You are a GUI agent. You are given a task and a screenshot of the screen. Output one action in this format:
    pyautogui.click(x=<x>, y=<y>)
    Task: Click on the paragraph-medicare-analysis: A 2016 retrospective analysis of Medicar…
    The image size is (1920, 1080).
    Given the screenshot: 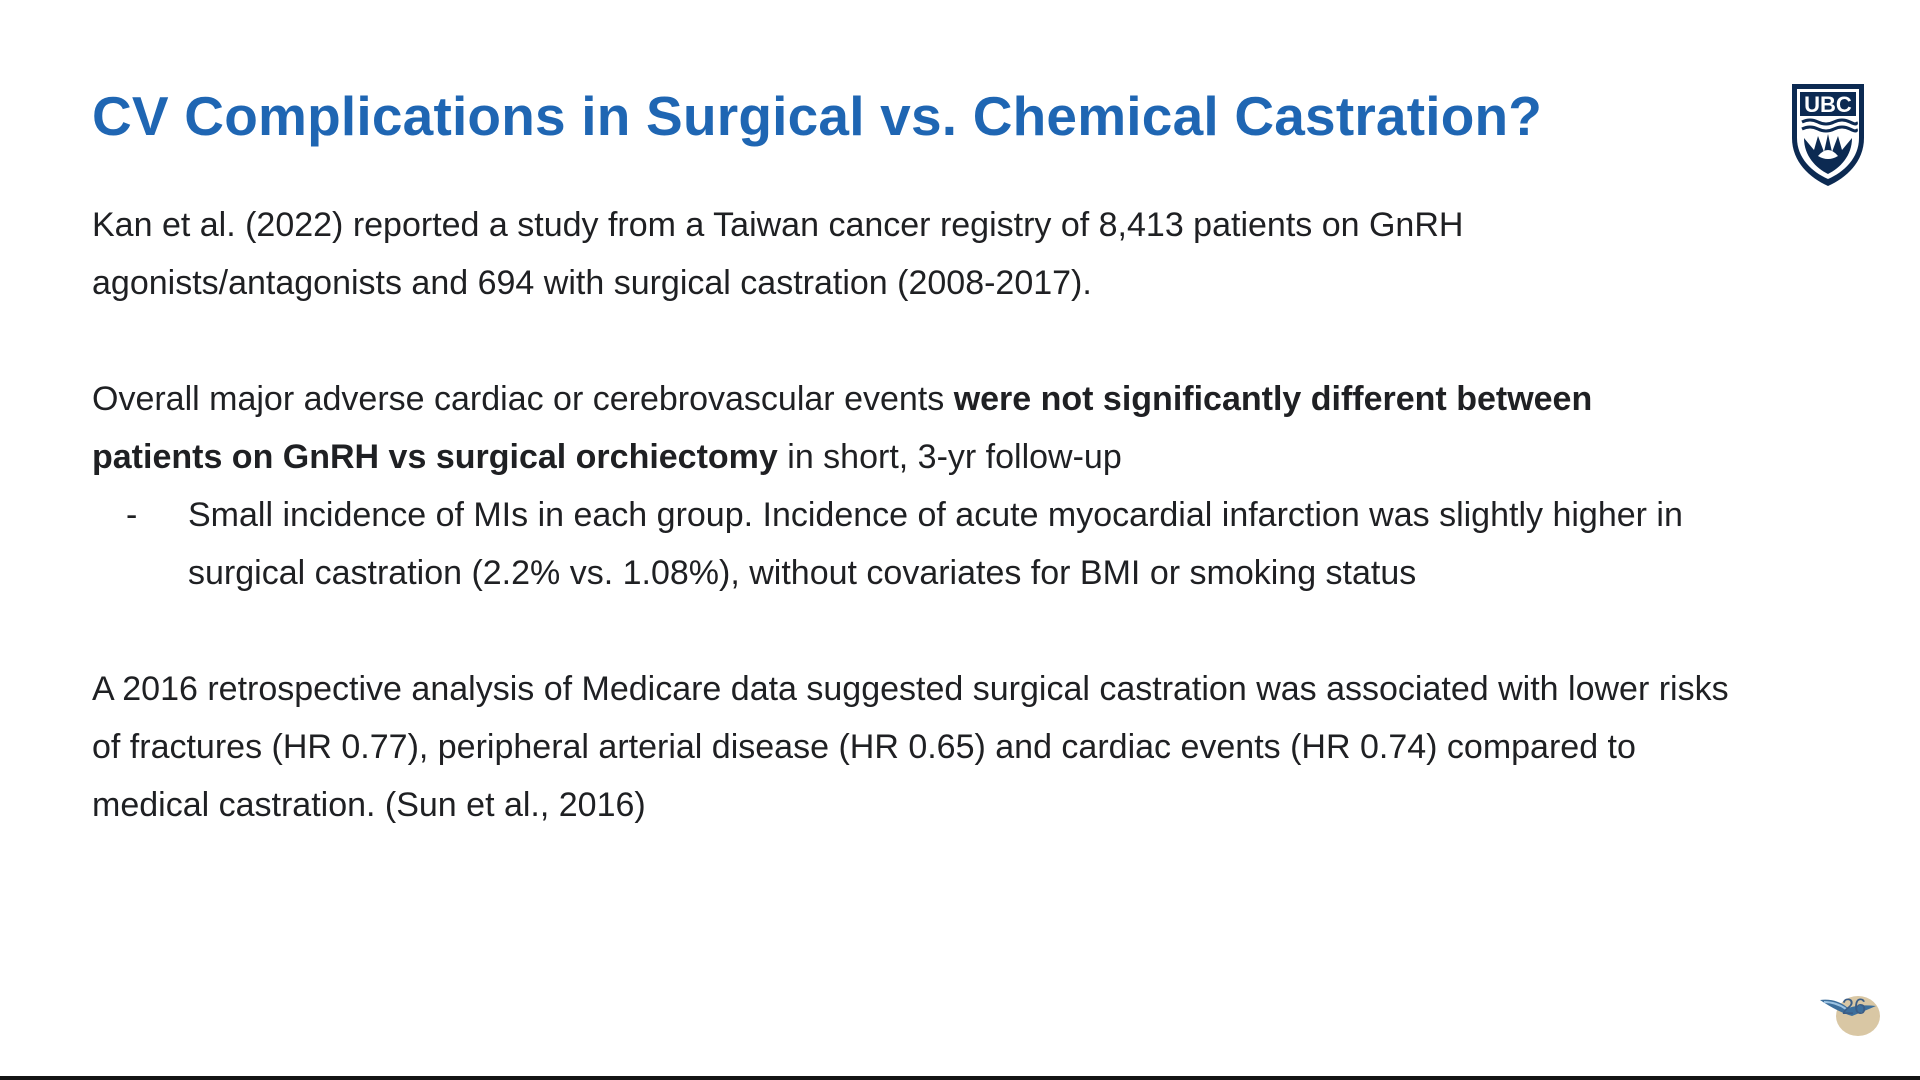 What is the action you would take?
    pyautogui.click(x=910, y=747)
    